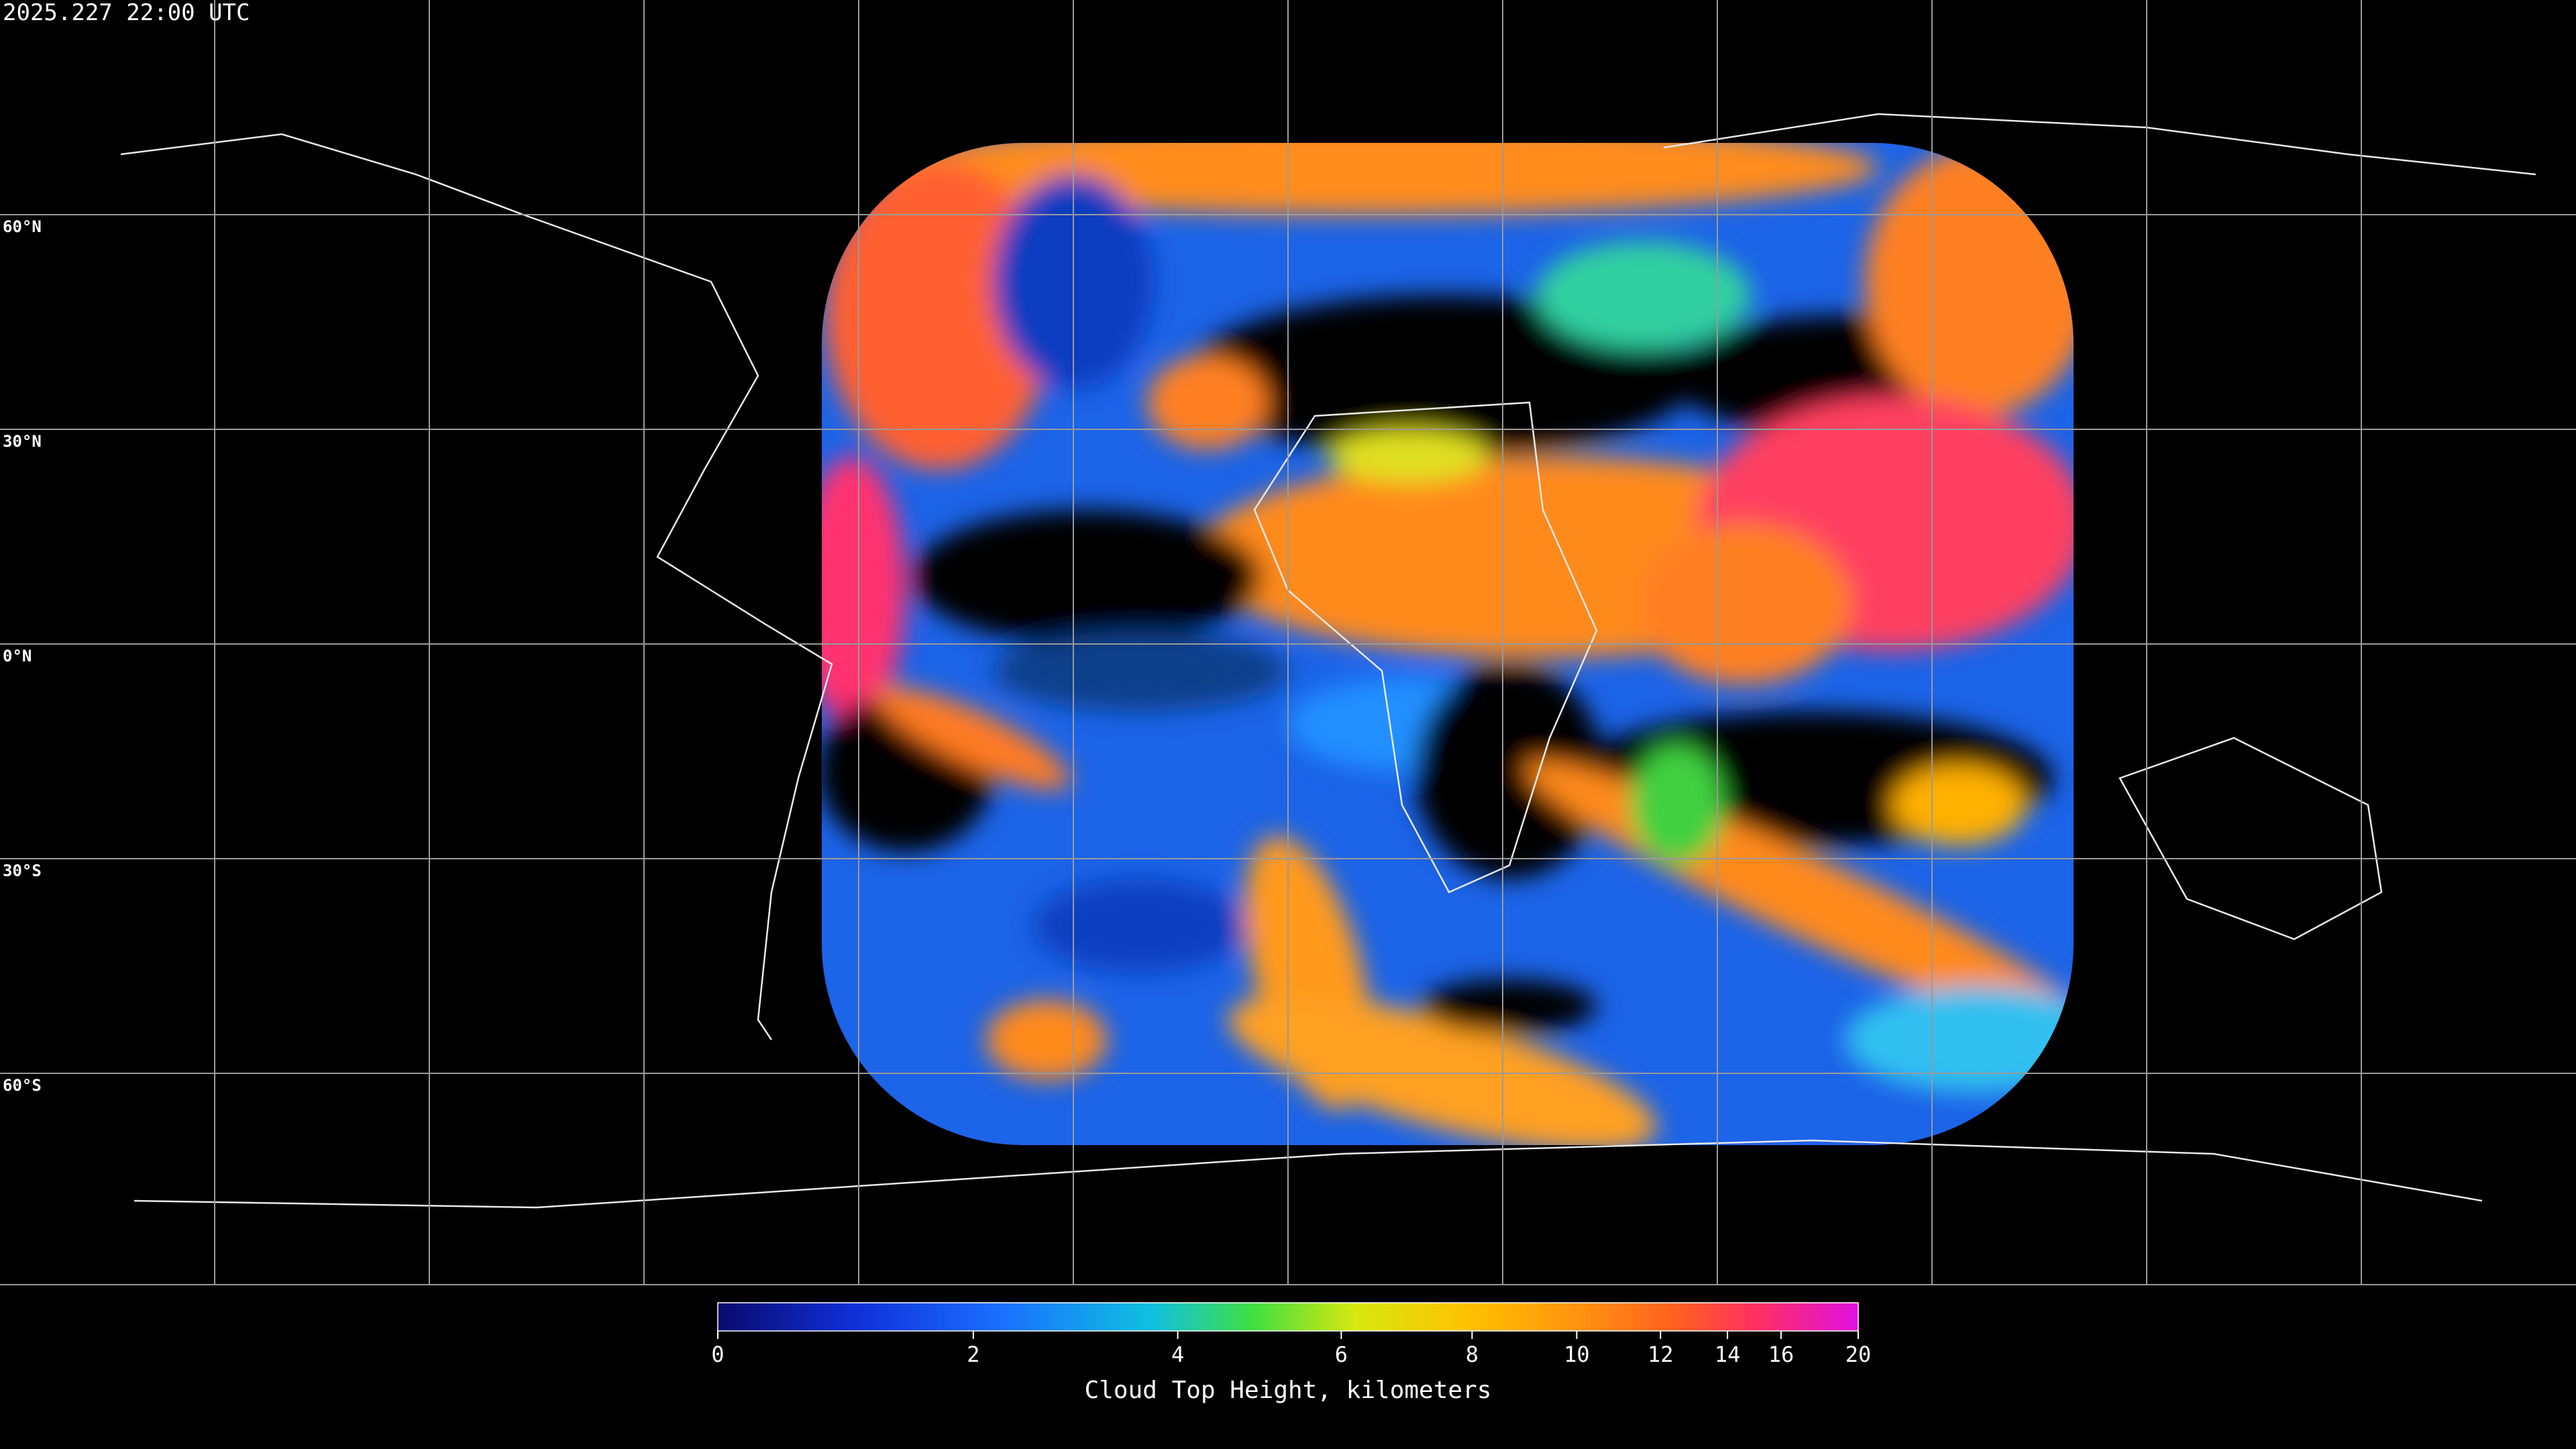 This screenshot has width=2576, height=1449. I want to click on latitude-label: 30°S, so click(22, 870).